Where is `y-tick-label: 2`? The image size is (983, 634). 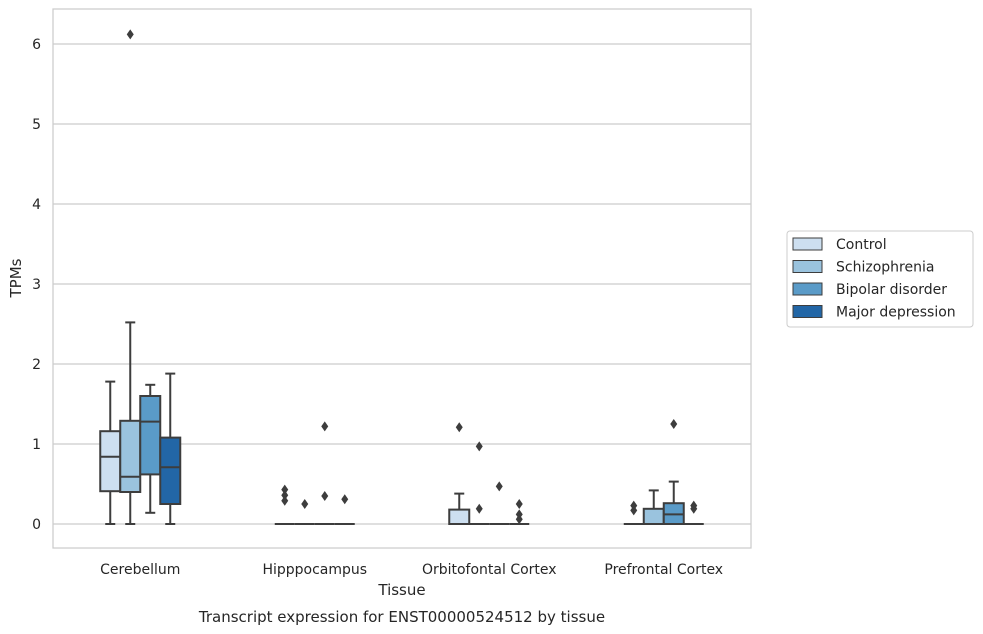
y-tick-label: 2 is located at coordinates (36, 365).